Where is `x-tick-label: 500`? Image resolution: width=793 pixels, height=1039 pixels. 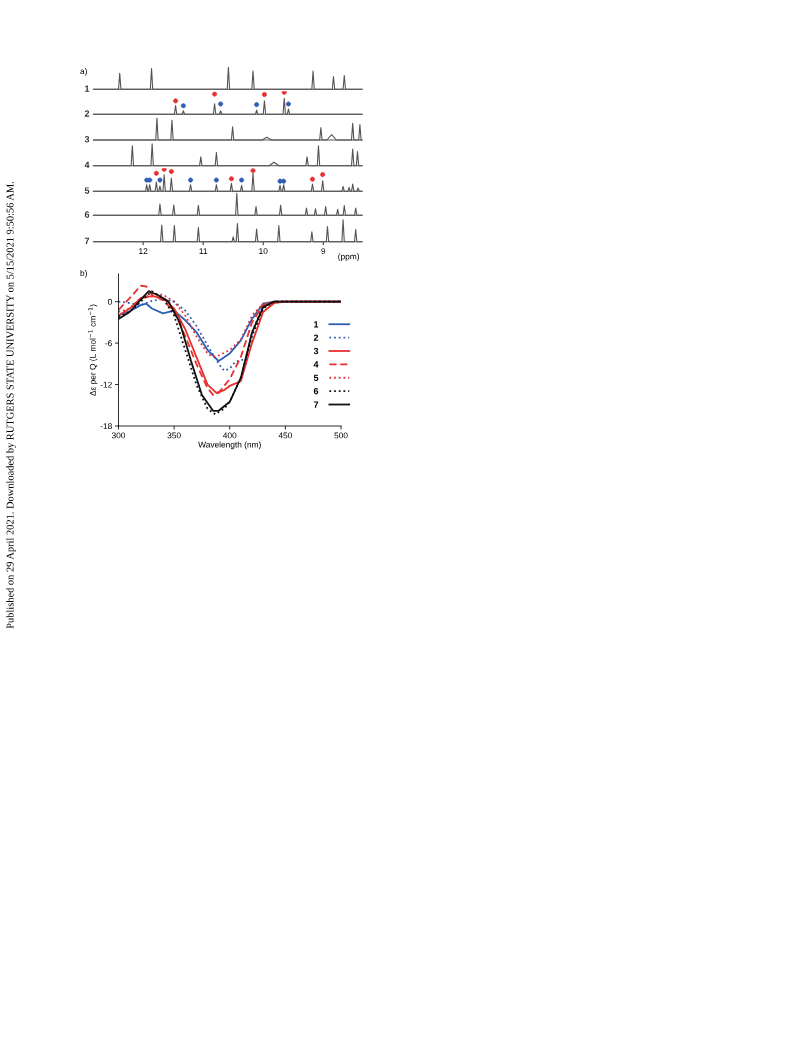
x-tick-label: 500 is located at coordinates (341, 435).